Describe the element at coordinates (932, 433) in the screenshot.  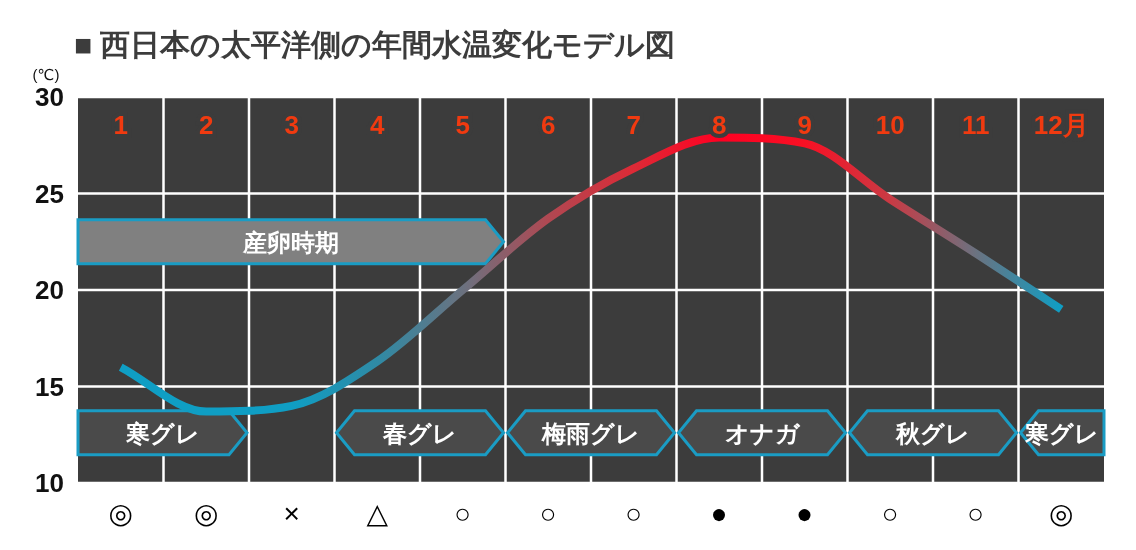
I see `band-label: 秋グレ` at that location.